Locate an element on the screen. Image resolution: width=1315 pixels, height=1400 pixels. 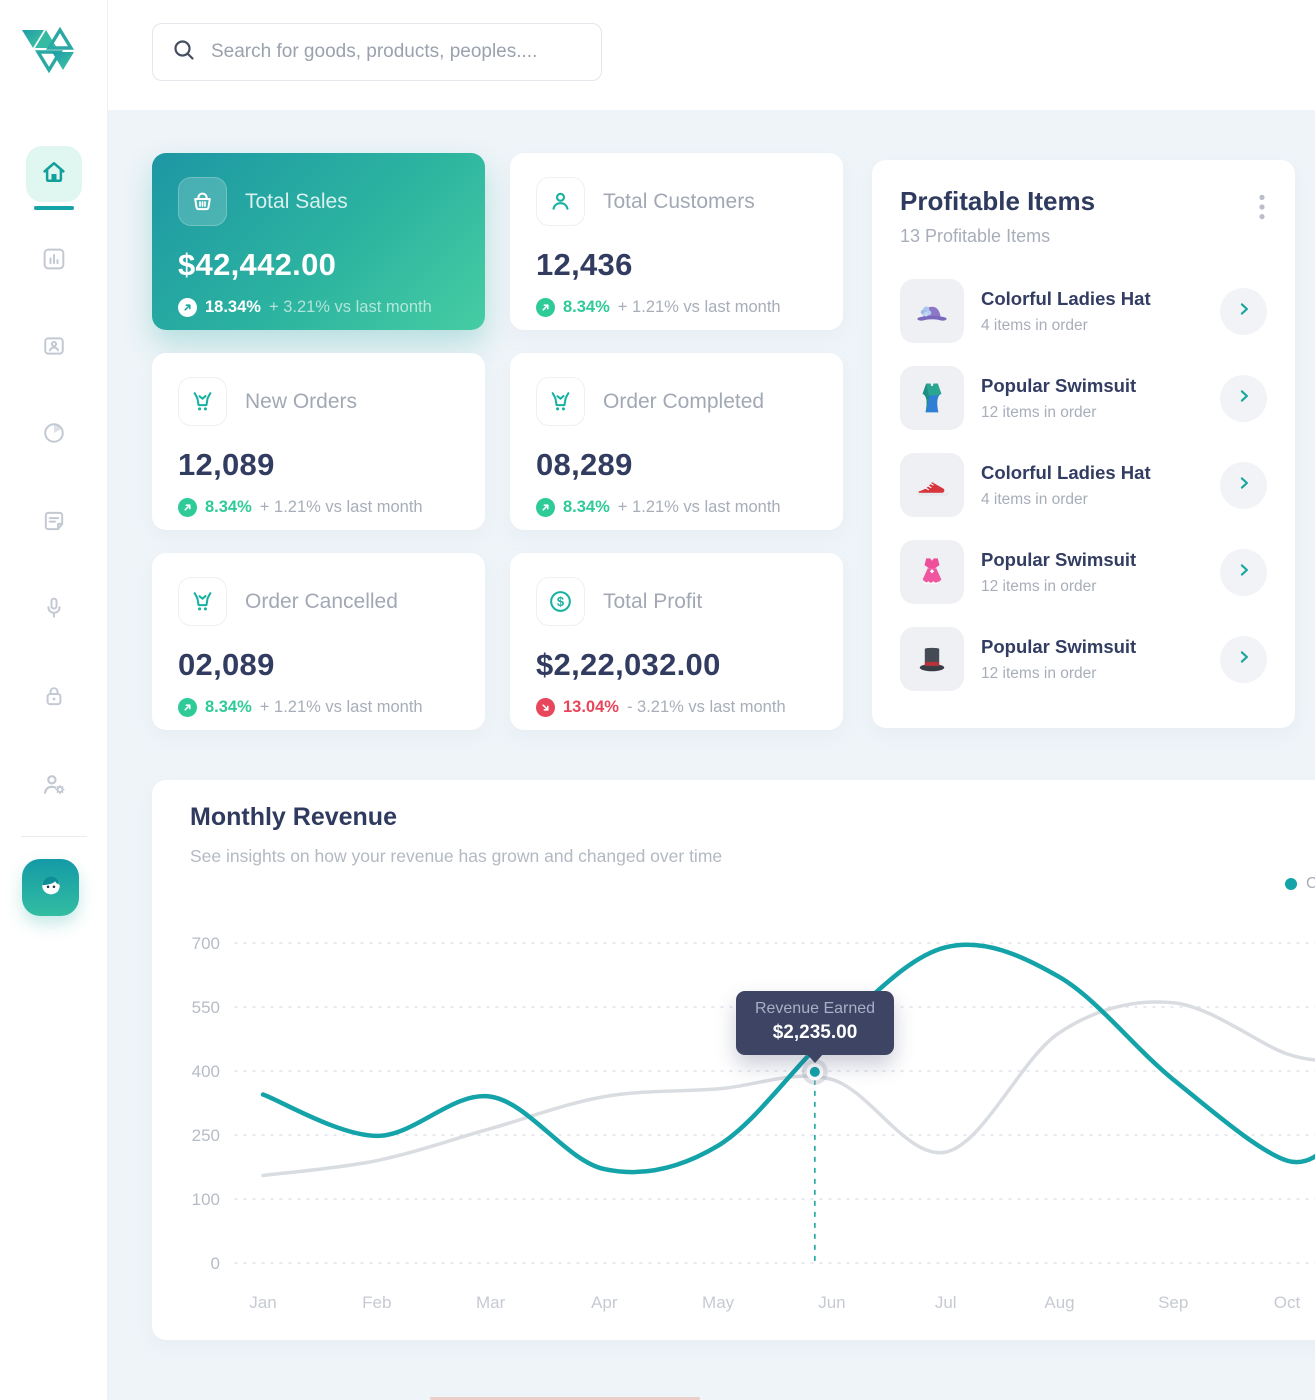
profitable-items-title: Profitable Items is located at coordinates (998, 201).